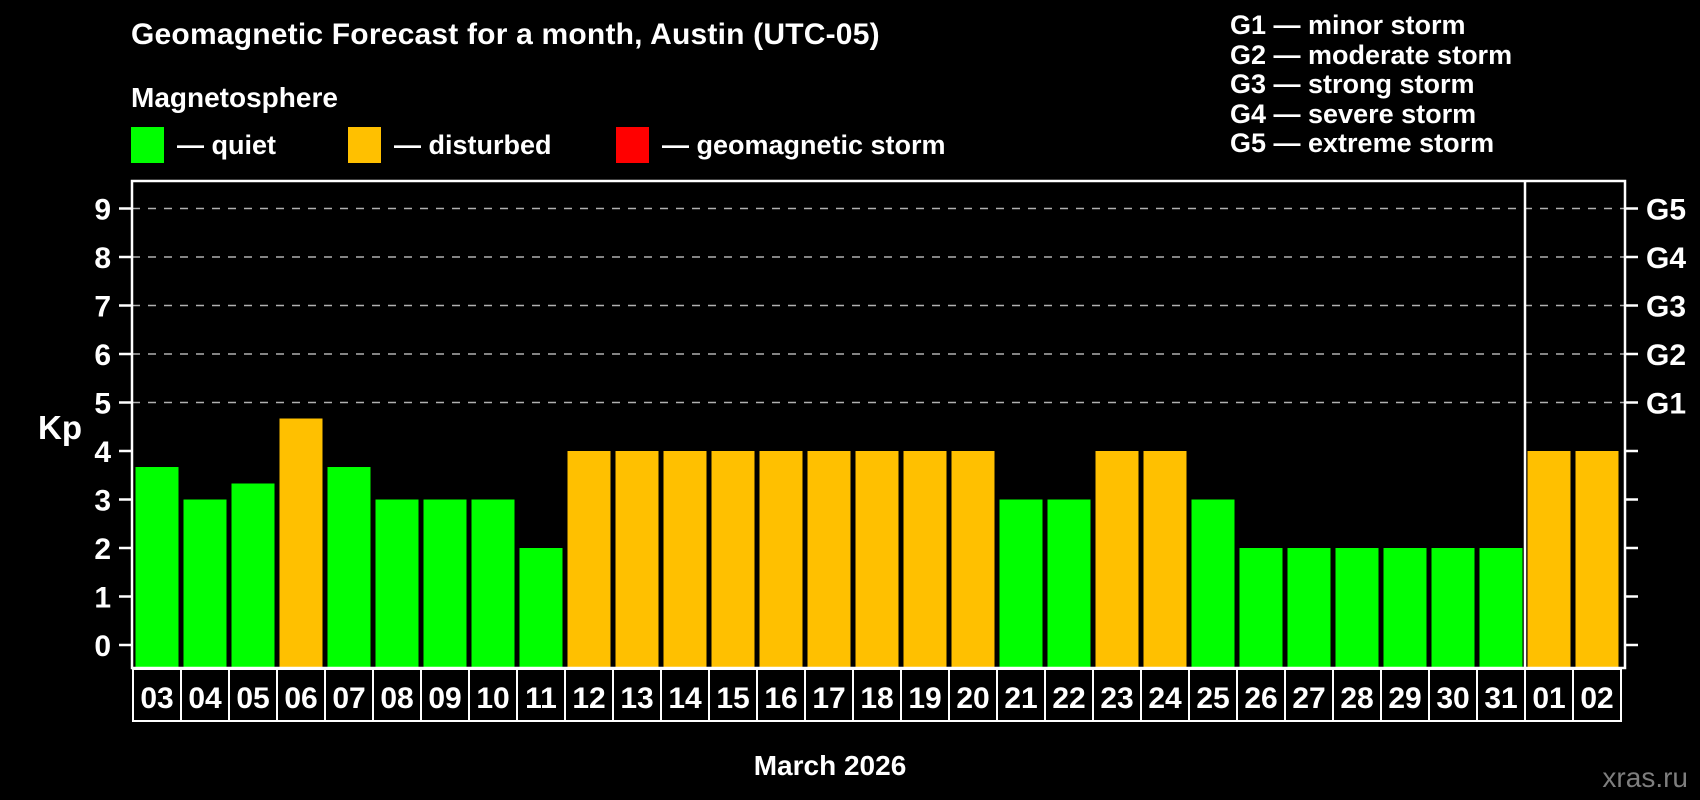  What do you see at coordinates (1356, 698) in the screenshot?
I see `day-label: 28` at bounding box center [1356, 698].